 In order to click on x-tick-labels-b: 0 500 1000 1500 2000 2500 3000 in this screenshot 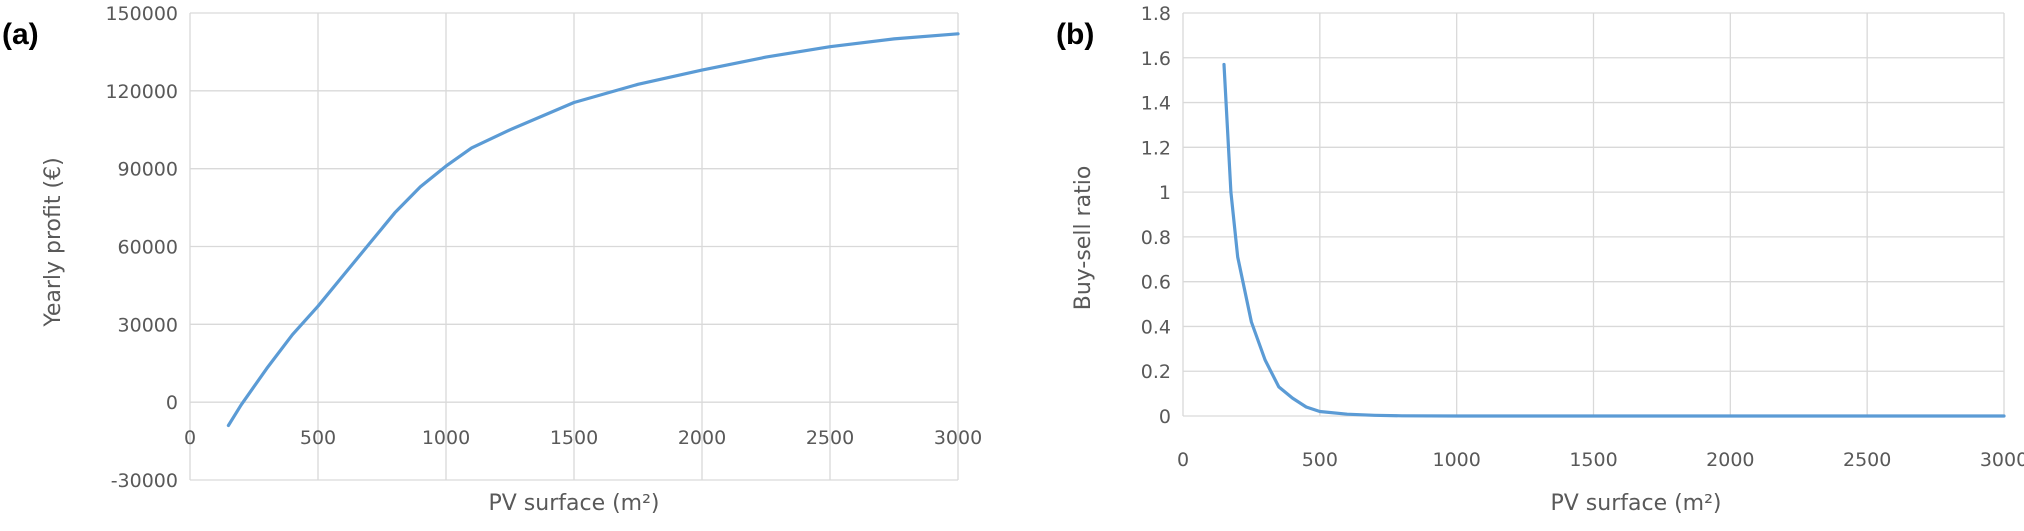, I will do `click(1600, 460)`.